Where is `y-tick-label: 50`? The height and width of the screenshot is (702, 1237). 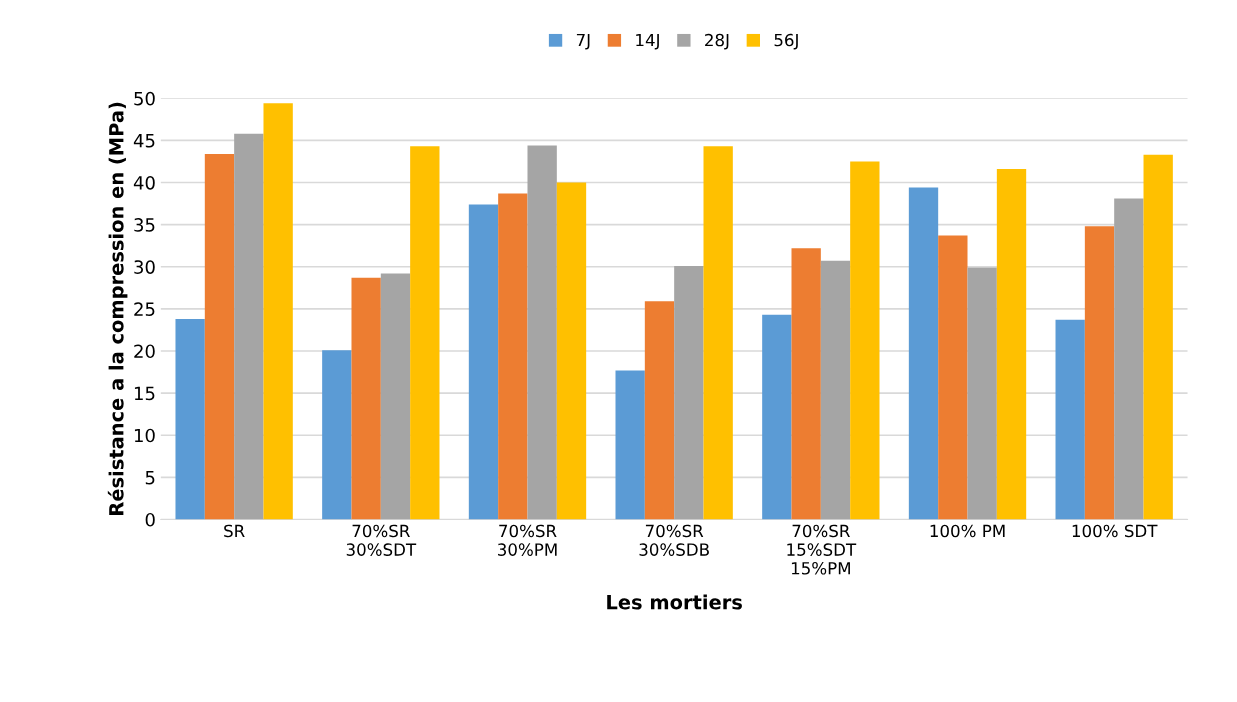
y-tick-label: 50 is located at coordinates (144, 98).